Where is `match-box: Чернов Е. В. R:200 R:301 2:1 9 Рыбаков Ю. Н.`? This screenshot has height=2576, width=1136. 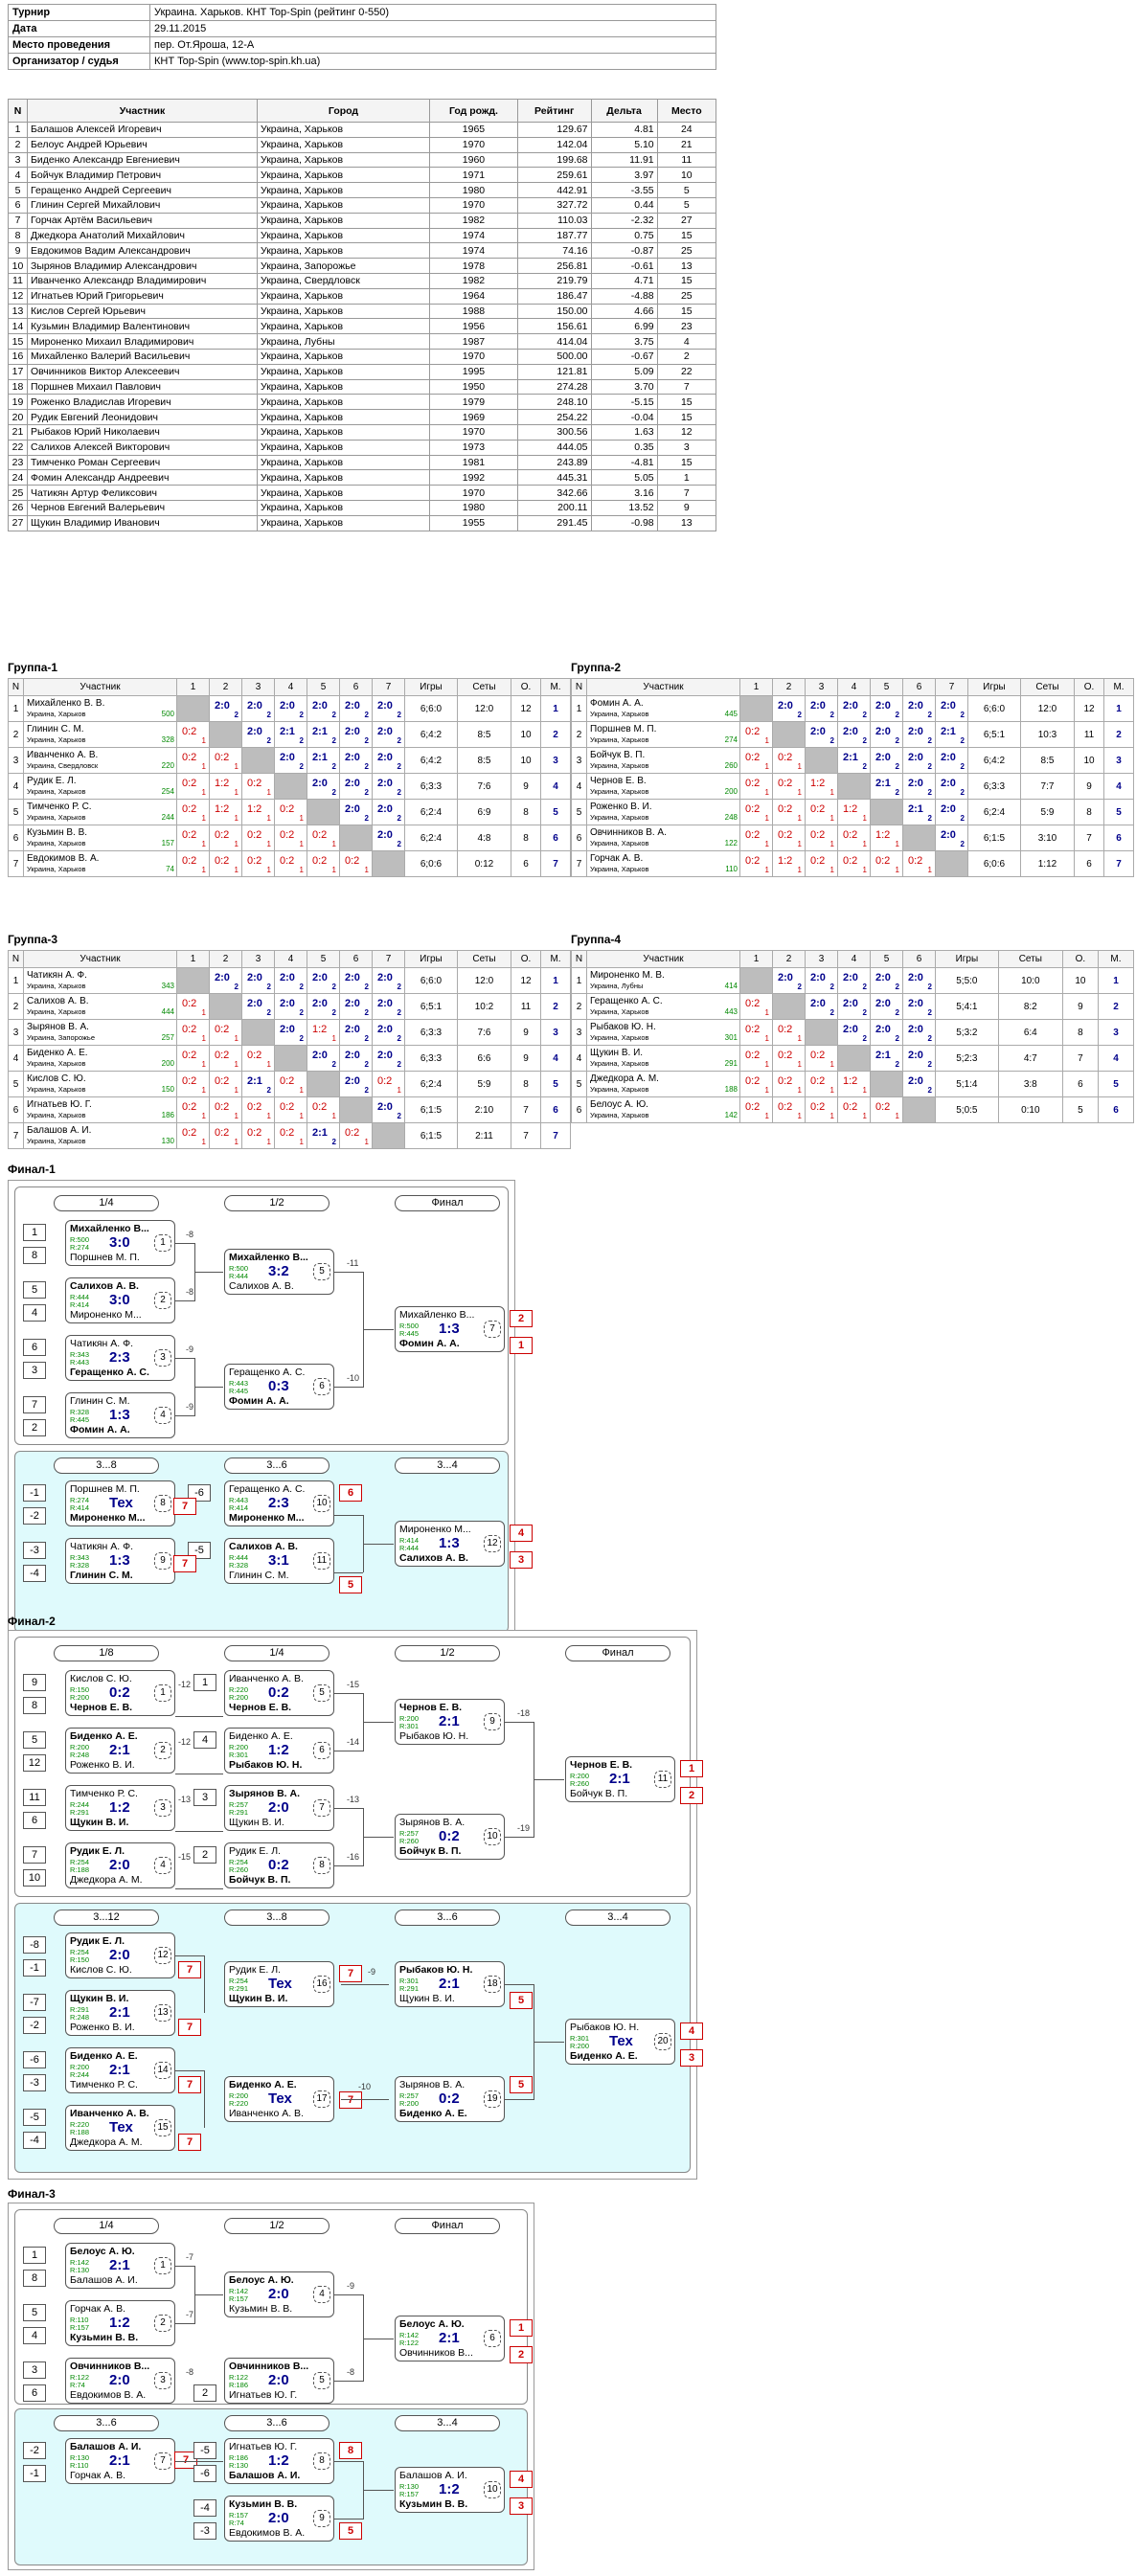 match-box: Чернов Е. В. R:200 R:301 2:1 9 Рыбаков Ю. Н. is located at coordinates (450, 1722).